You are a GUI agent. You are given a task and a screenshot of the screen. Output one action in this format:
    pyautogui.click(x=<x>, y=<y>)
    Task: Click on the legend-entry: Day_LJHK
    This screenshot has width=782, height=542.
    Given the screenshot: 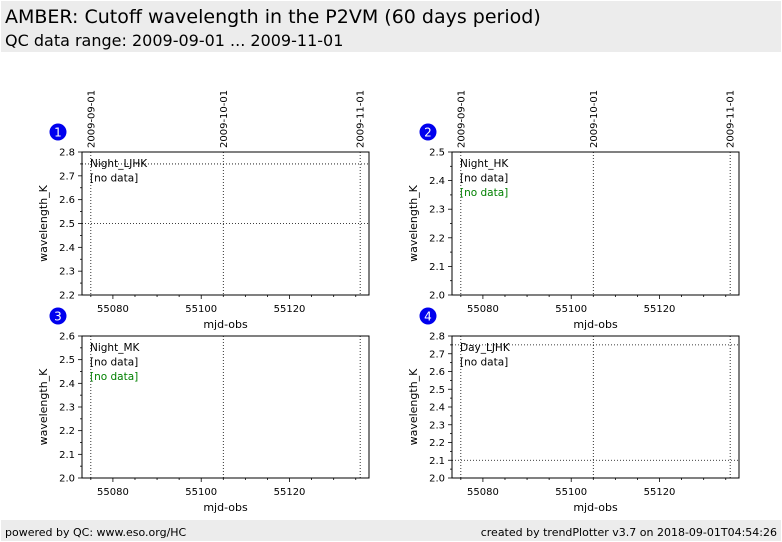 What is the action you would take?
    pyautogui.click(x=485, y=348)
    